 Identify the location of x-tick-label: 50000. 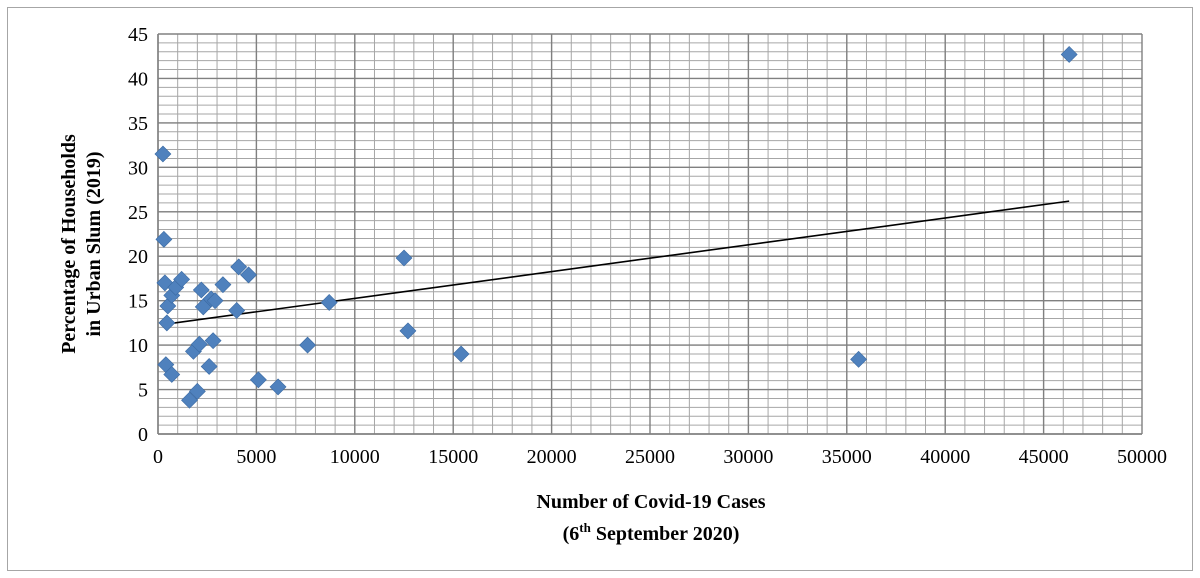
(1142, 457).